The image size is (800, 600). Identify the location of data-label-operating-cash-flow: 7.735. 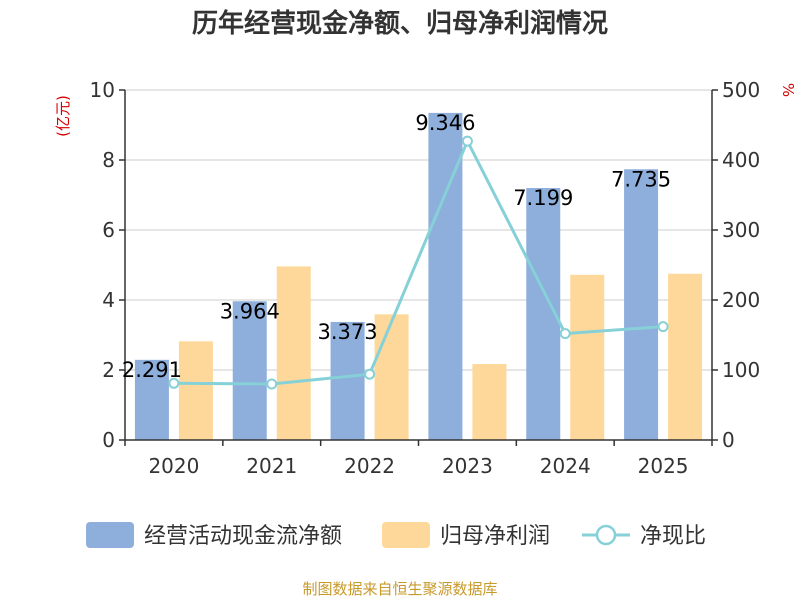
(641, 179).